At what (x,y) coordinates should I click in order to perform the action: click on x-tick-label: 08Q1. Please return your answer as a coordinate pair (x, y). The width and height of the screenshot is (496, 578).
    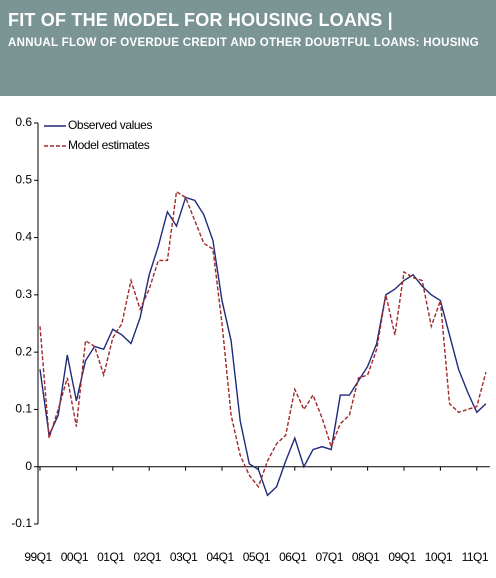
    Looking at the image, I should click on (366, 557).